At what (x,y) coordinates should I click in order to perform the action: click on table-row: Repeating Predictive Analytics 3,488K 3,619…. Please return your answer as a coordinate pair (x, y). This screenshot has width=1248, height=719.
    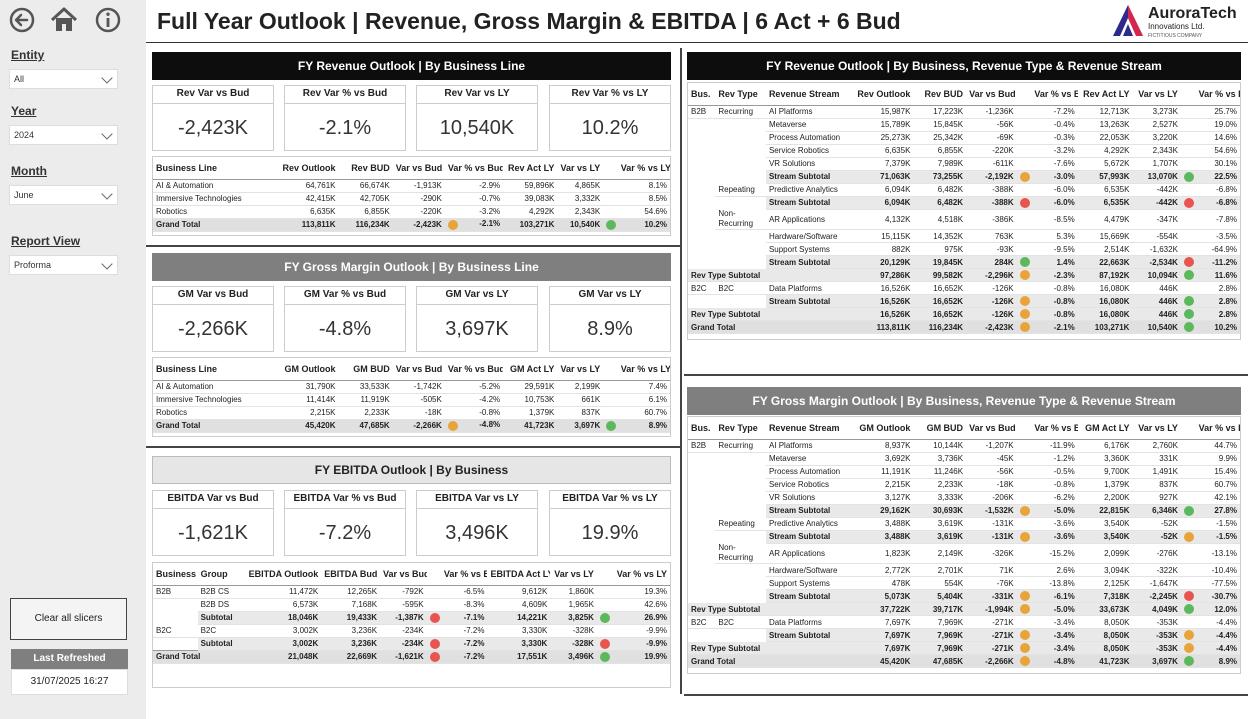
    Looking at the image, I should click on (964, 524).